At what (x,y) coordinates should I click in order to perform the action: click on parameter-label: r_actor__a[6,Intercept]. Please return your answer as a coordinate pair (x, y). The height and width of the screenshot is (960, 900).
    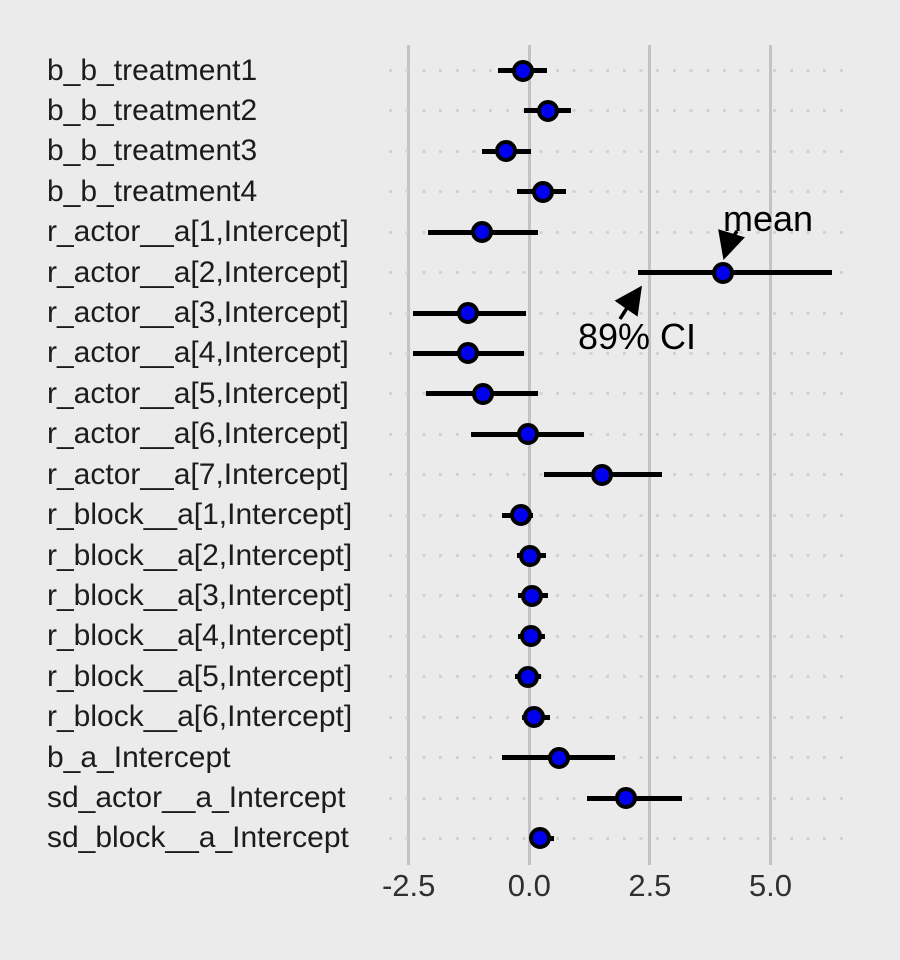
    Looking at the image, I should click on (198, 434).